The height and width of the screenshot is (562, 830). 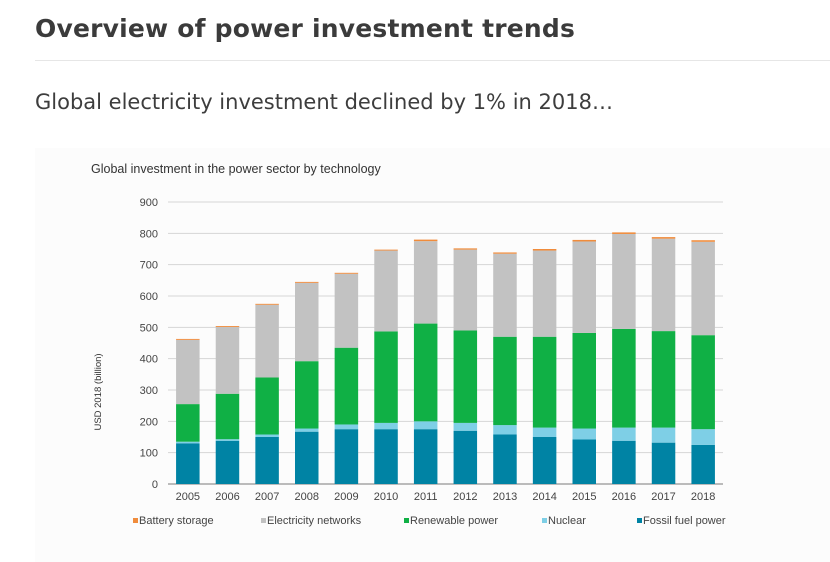 I want to click on x-tick-label: 2007, so click(x=267, y=497).